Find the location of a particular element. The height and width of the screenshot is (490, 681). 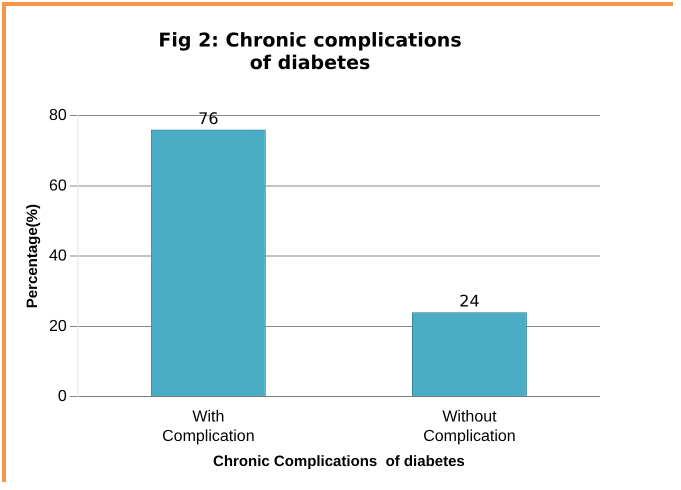

y-tick-label: 20 is located at coordinates (58, 326).